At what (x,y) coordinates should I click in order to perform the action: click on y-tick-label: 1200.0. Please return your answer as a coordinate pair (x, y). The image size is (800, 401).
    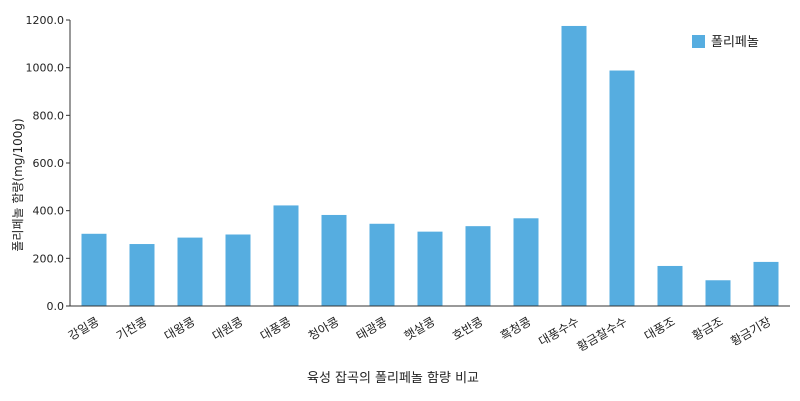
    Looking at the image, I should click on (45, 20).